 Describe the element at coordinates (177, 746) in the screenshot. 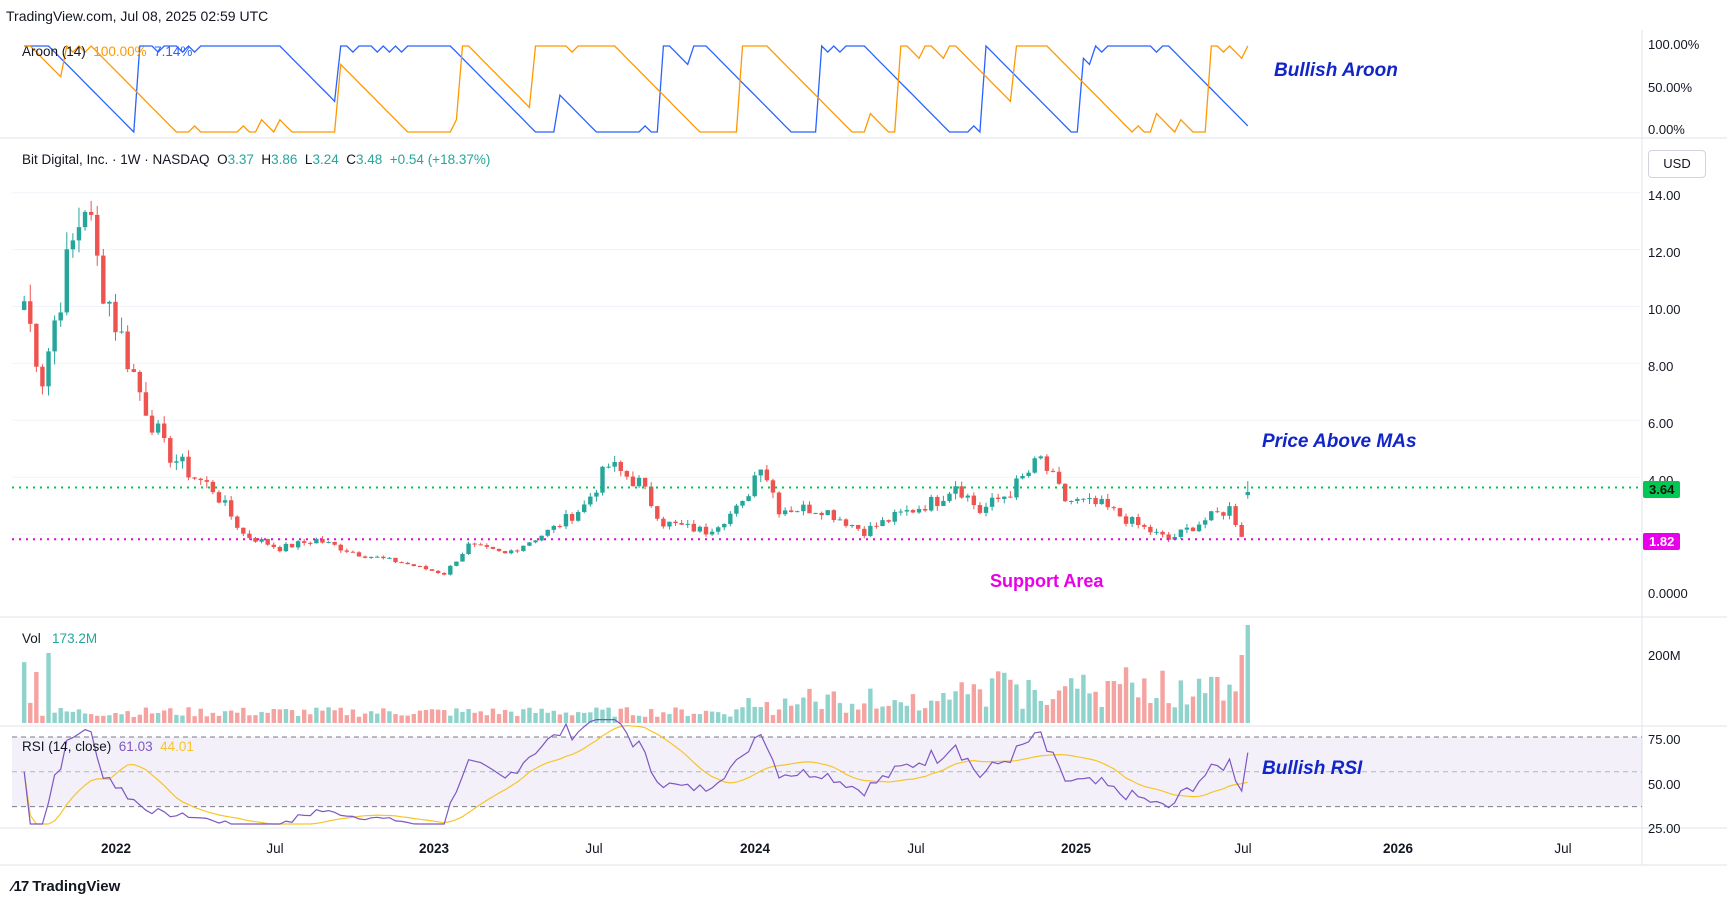

I see `rsi-ma-value: 44.01` at that location.